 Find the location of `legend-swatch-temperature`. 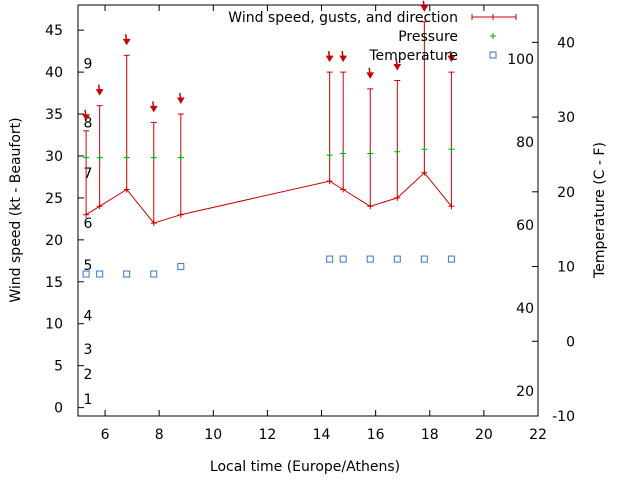

legend-swatch-temperature is located at coordinates (493, 55).